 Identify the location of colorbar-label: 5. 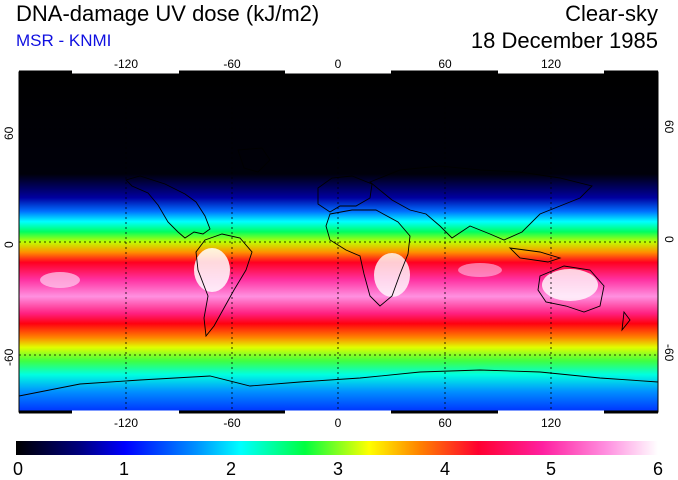
(551, 469).